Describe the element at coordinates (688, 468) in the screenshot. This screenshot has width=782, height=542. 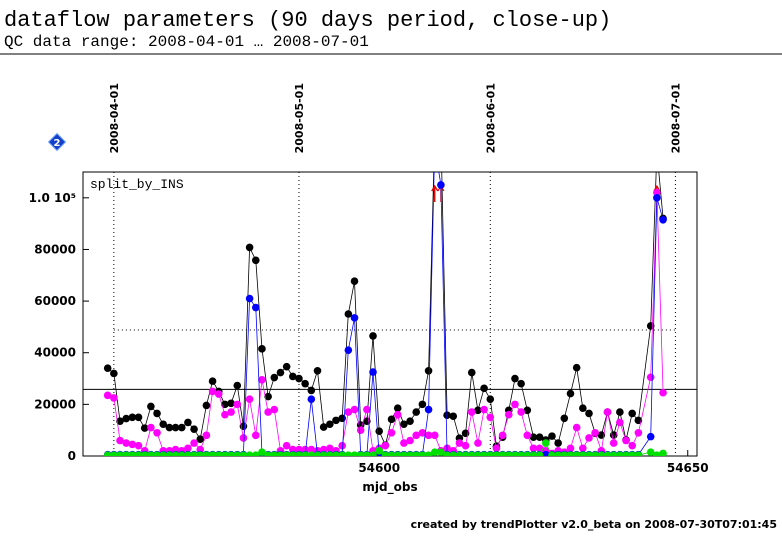
I see `x-tick-label: 54650` at that location.